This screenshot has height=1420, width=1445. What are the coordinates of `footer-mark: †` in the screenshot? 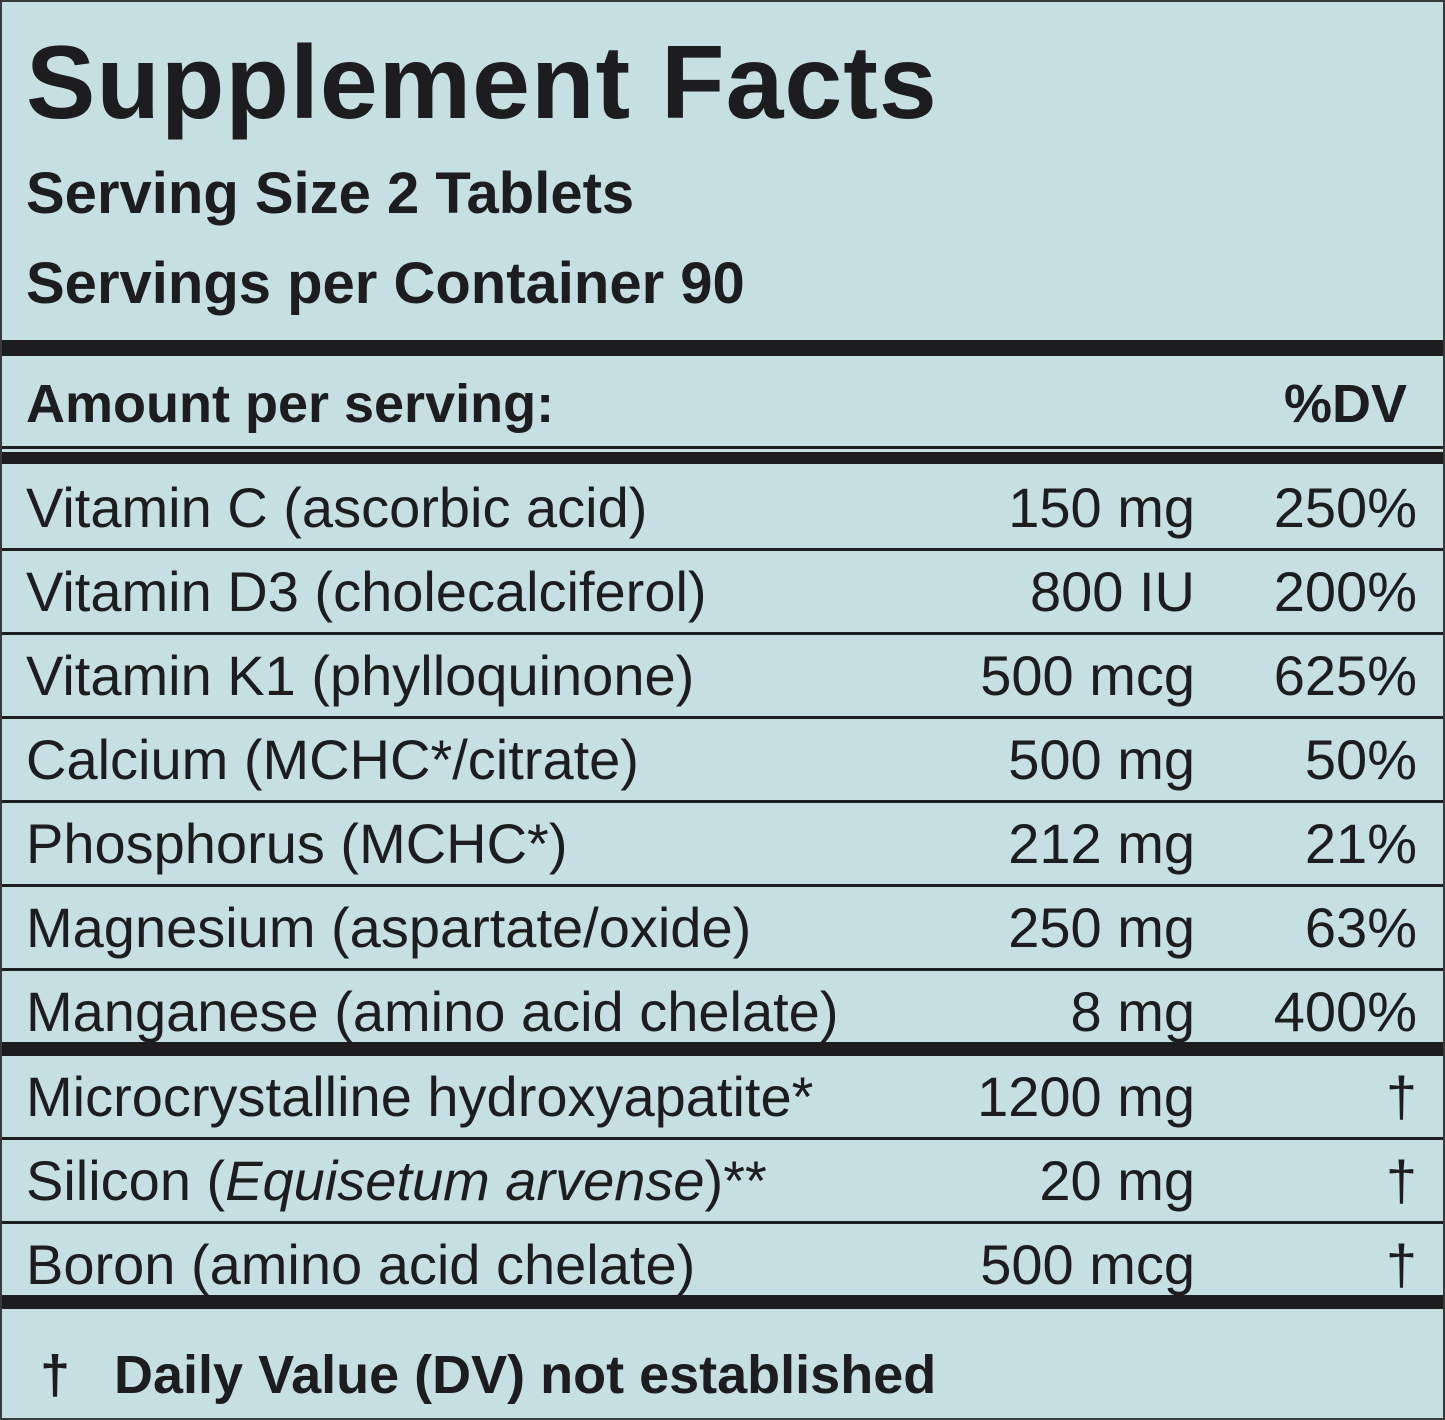 It's located at (55, 1375).